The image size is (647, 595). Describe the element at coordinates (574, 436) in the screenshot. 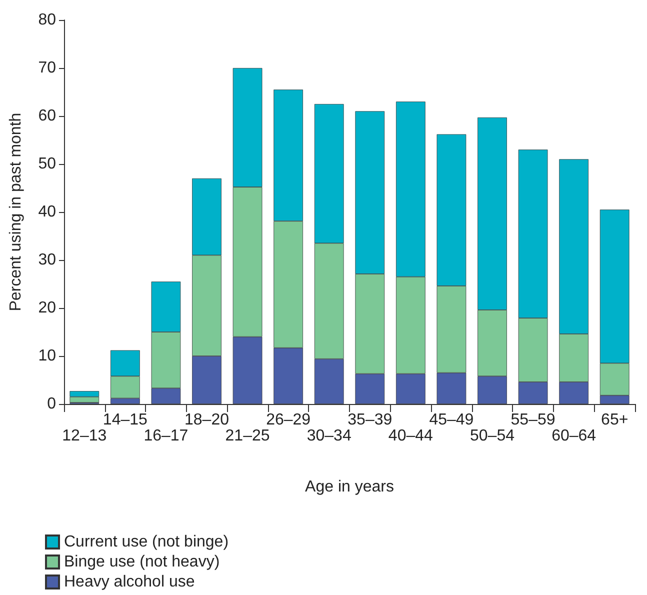

I see `x-tick-label: 60–64` at that location.